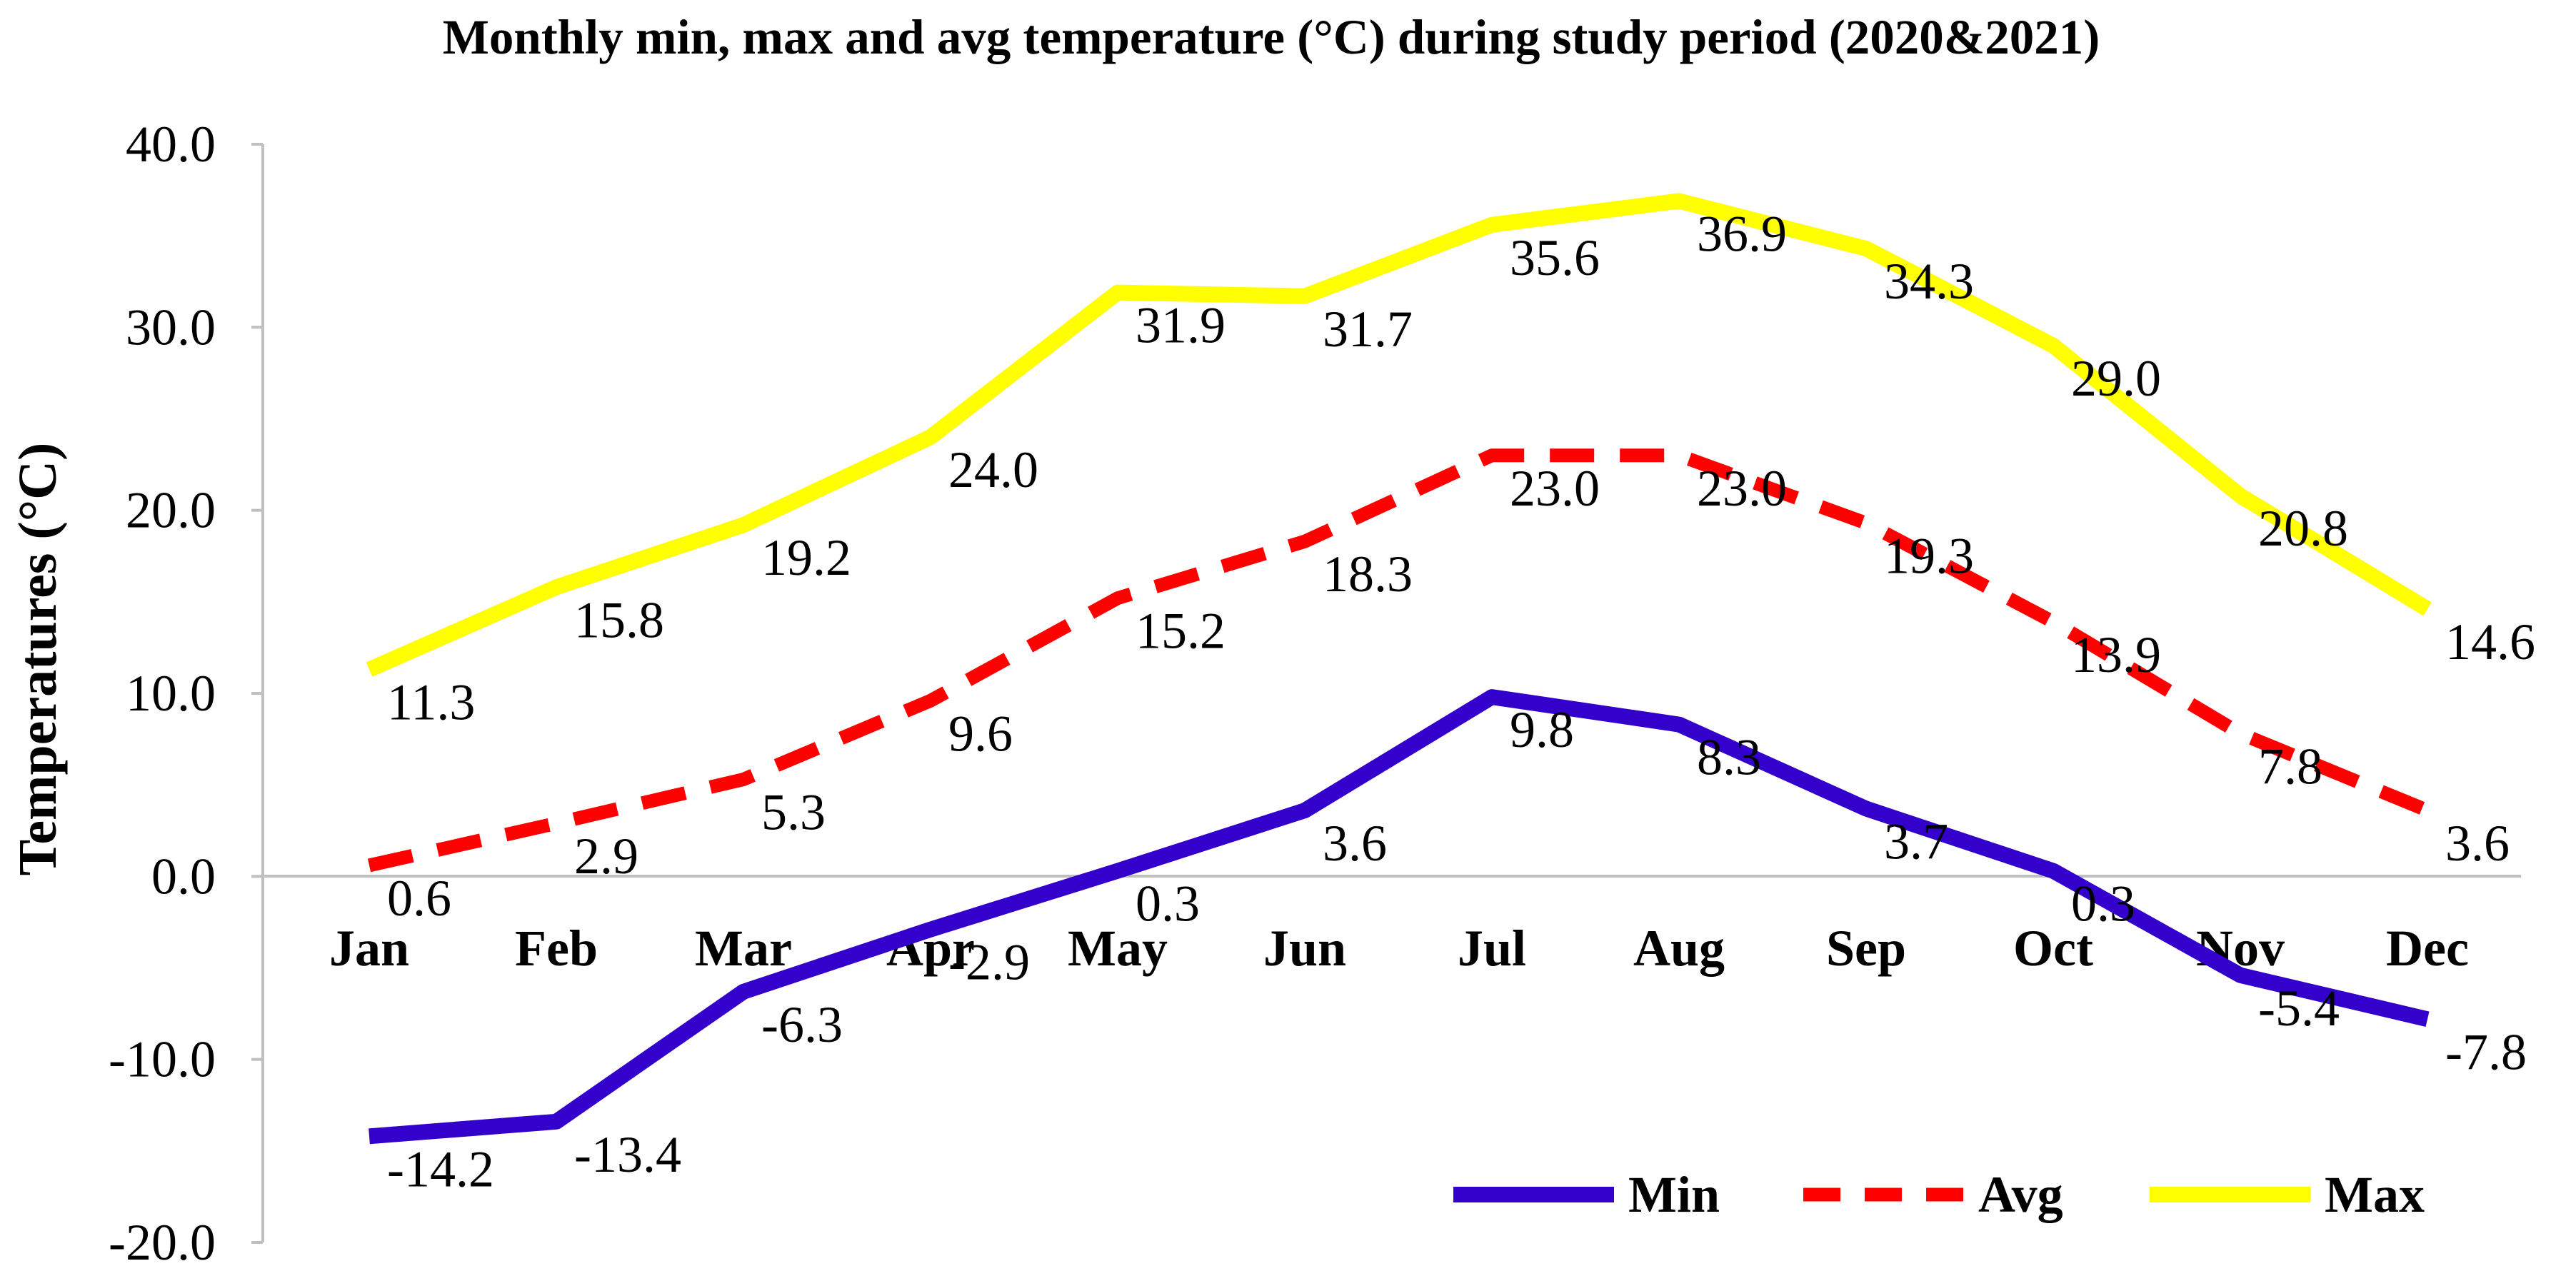 The image size is (2576, 1281). I want to click on data-label-min-dec: -7.8, so click(2486, 1051).